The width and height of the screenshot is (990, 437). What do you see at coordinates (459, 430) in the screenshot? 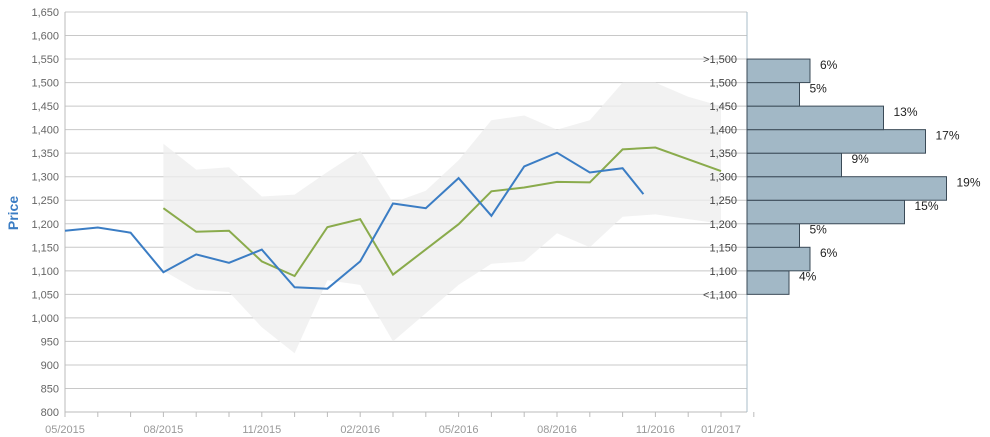
I see `x-tick-label: 05/2016` at bounding box center [459, 430].